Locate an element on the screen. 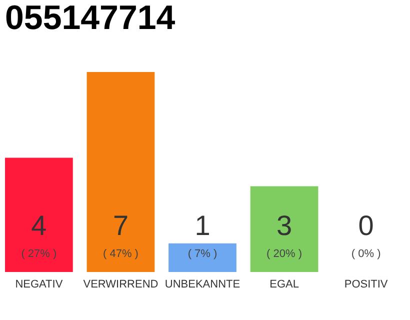 The image size is (410, 320). annotation: ( 27% ) is located at coordinates (39, 254).